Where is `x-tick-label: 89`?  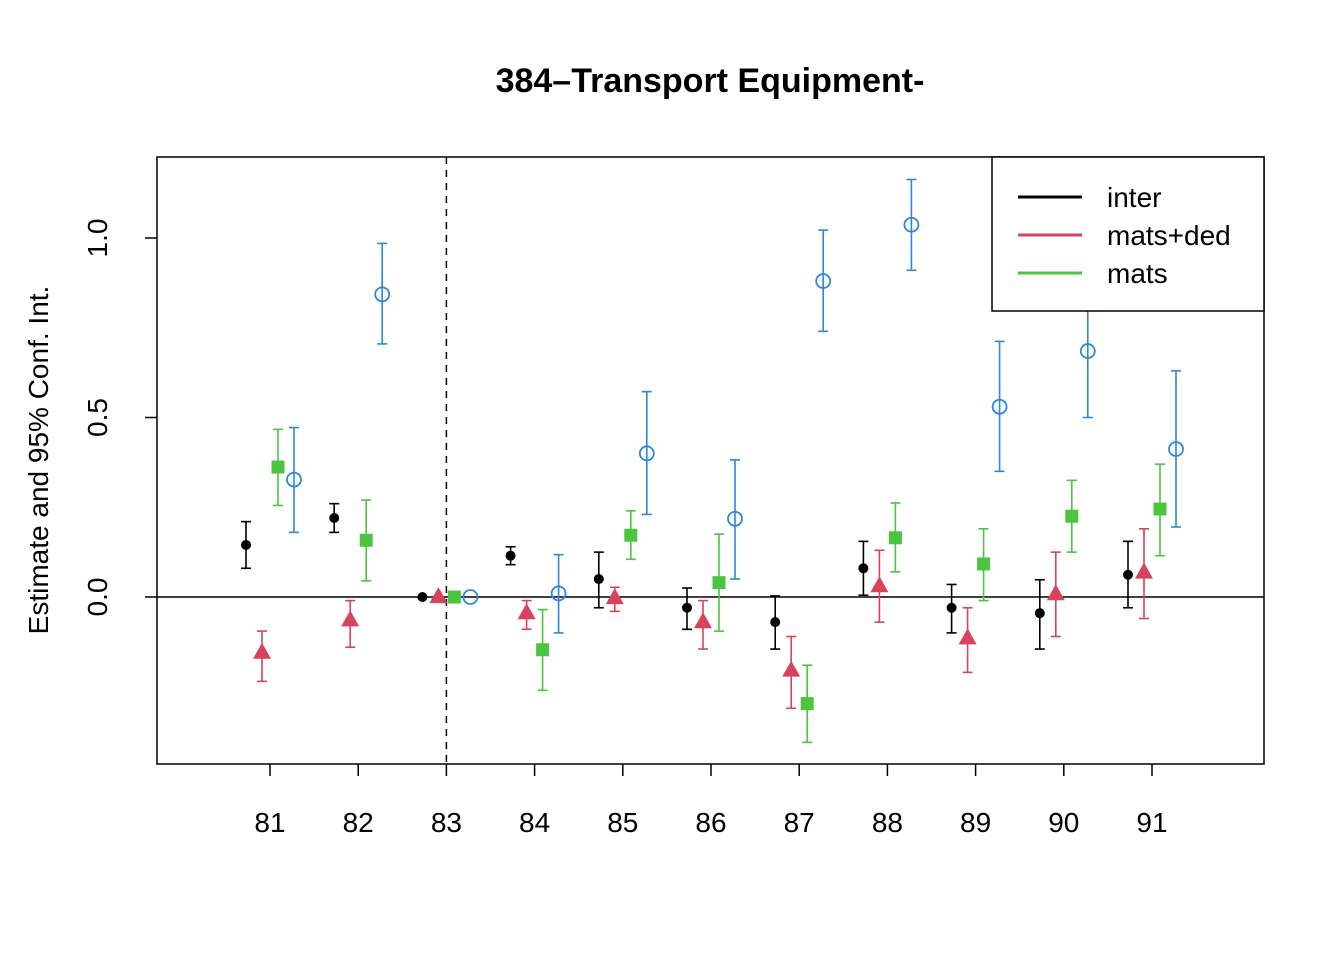 x-tick-label: 89 is located at coordinates (975, 822).